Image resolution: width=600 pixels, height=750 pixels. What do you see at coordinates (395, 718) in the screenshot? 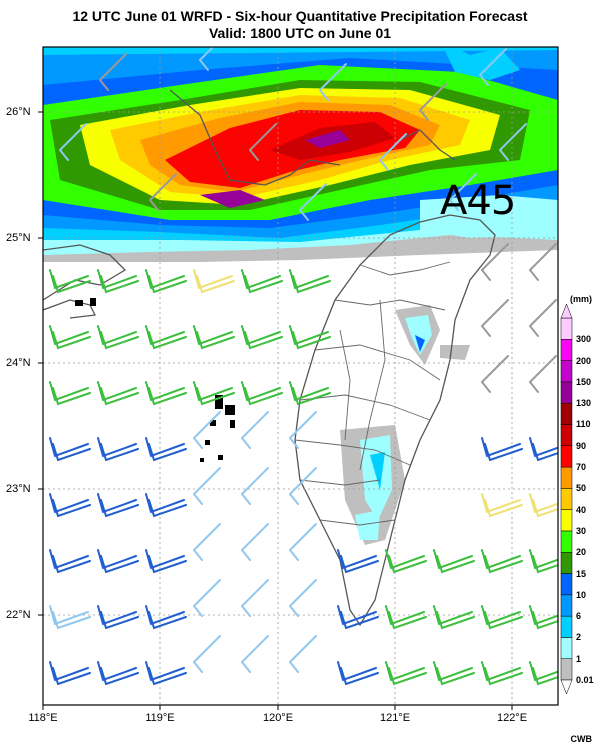
I see `lon-label-121: 121°E` at bounding box center [395, 718].